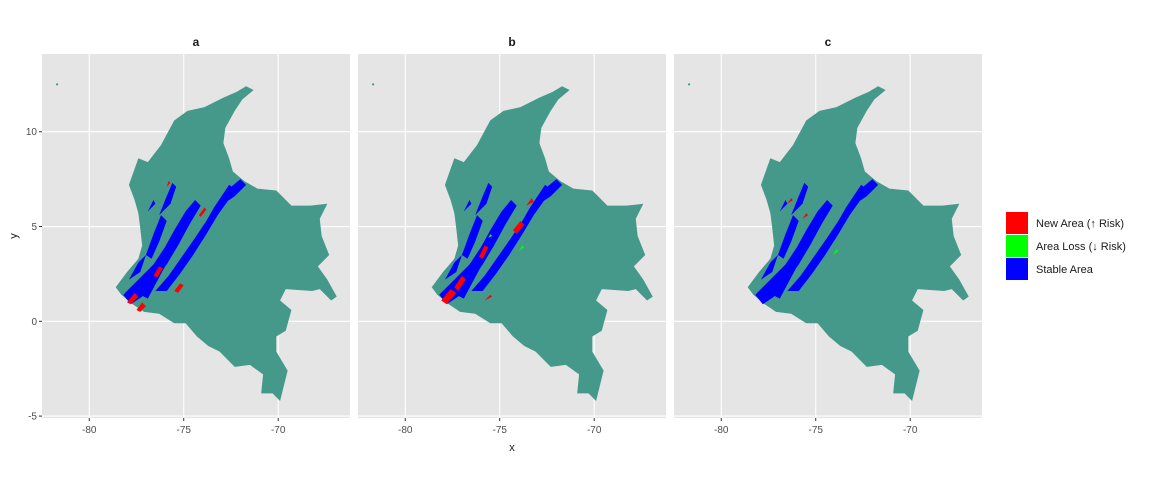  I want to click on y-tick-label: 10, so click(32, 132).